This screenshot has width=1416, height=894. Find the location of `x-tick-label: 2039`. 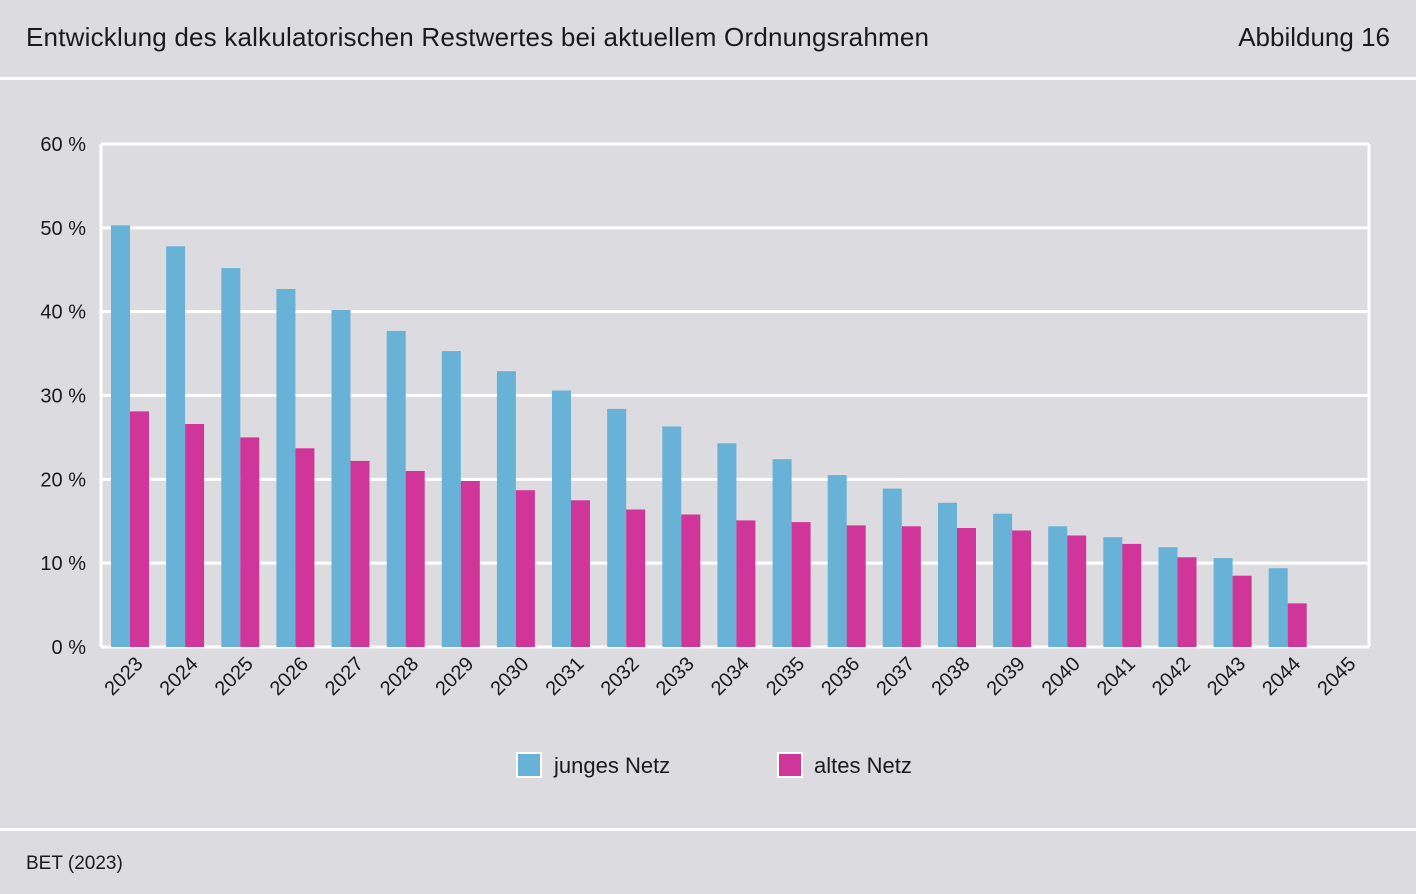

x-tick-label: 2039 is located at coordinates (1006, 676).